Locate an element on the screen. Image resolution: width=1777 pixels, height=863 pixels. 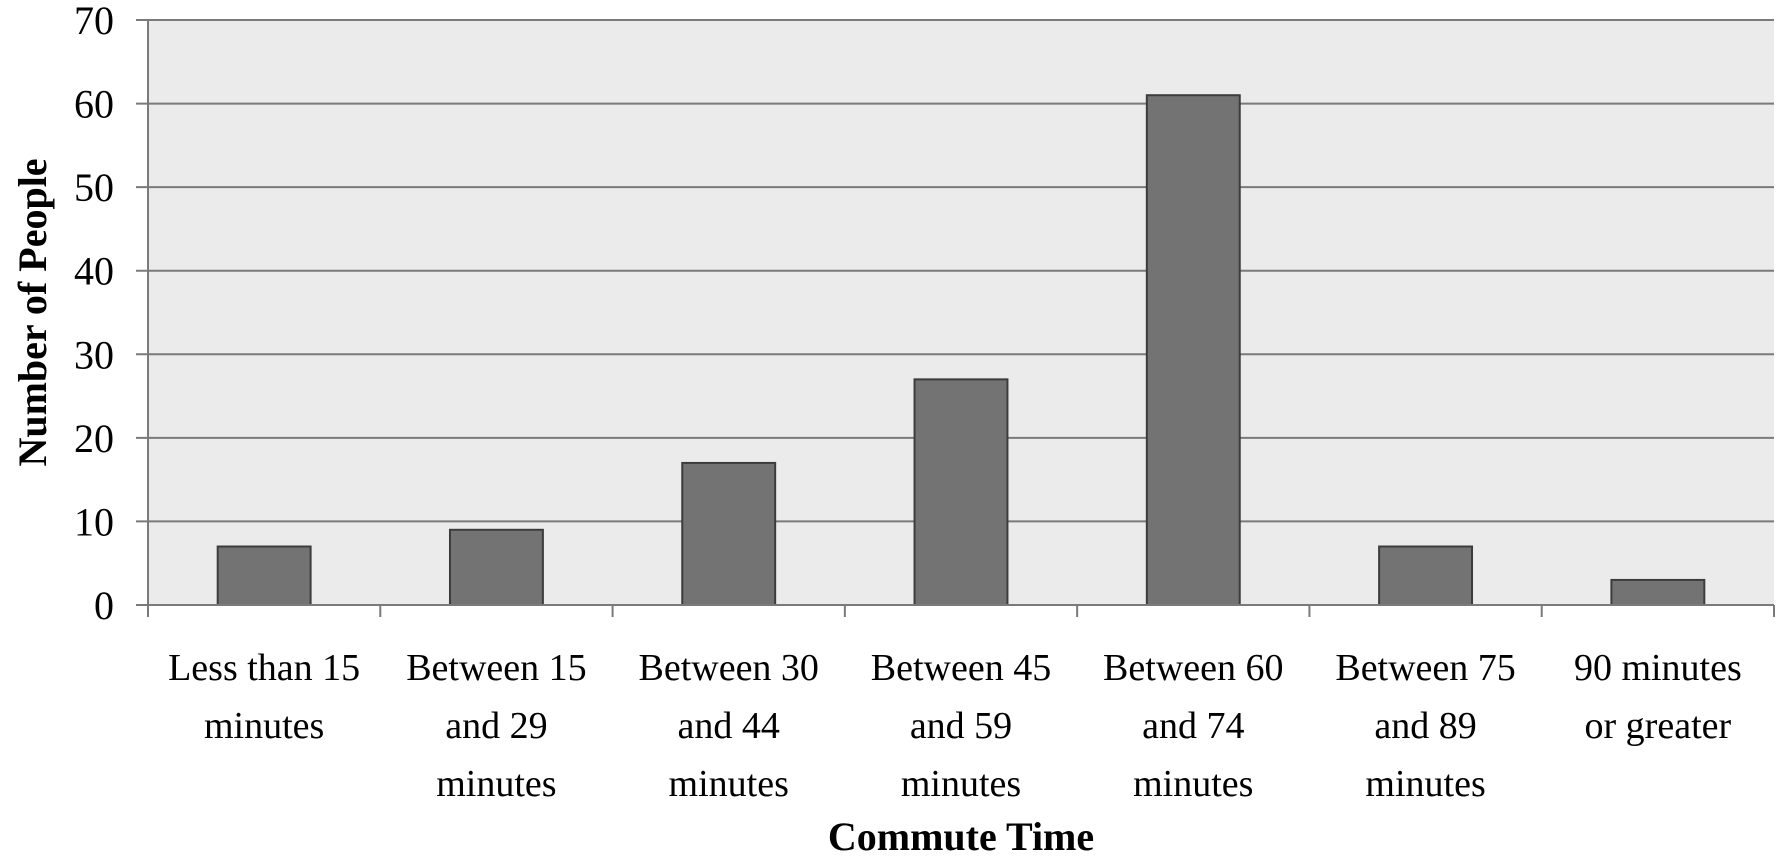
x-tick-label: Between 60 and 74 minutes is located at coordinates (1193, 726).